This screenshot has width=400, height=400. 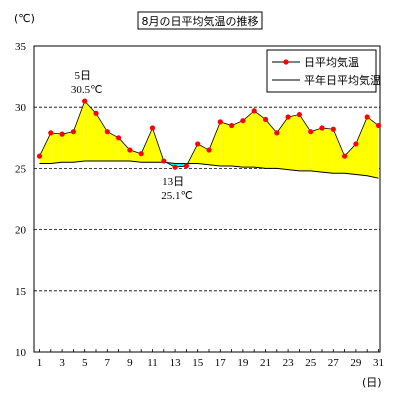 I want to click on annotation-value-13: 25.1℃, so click(x=177, y=196).